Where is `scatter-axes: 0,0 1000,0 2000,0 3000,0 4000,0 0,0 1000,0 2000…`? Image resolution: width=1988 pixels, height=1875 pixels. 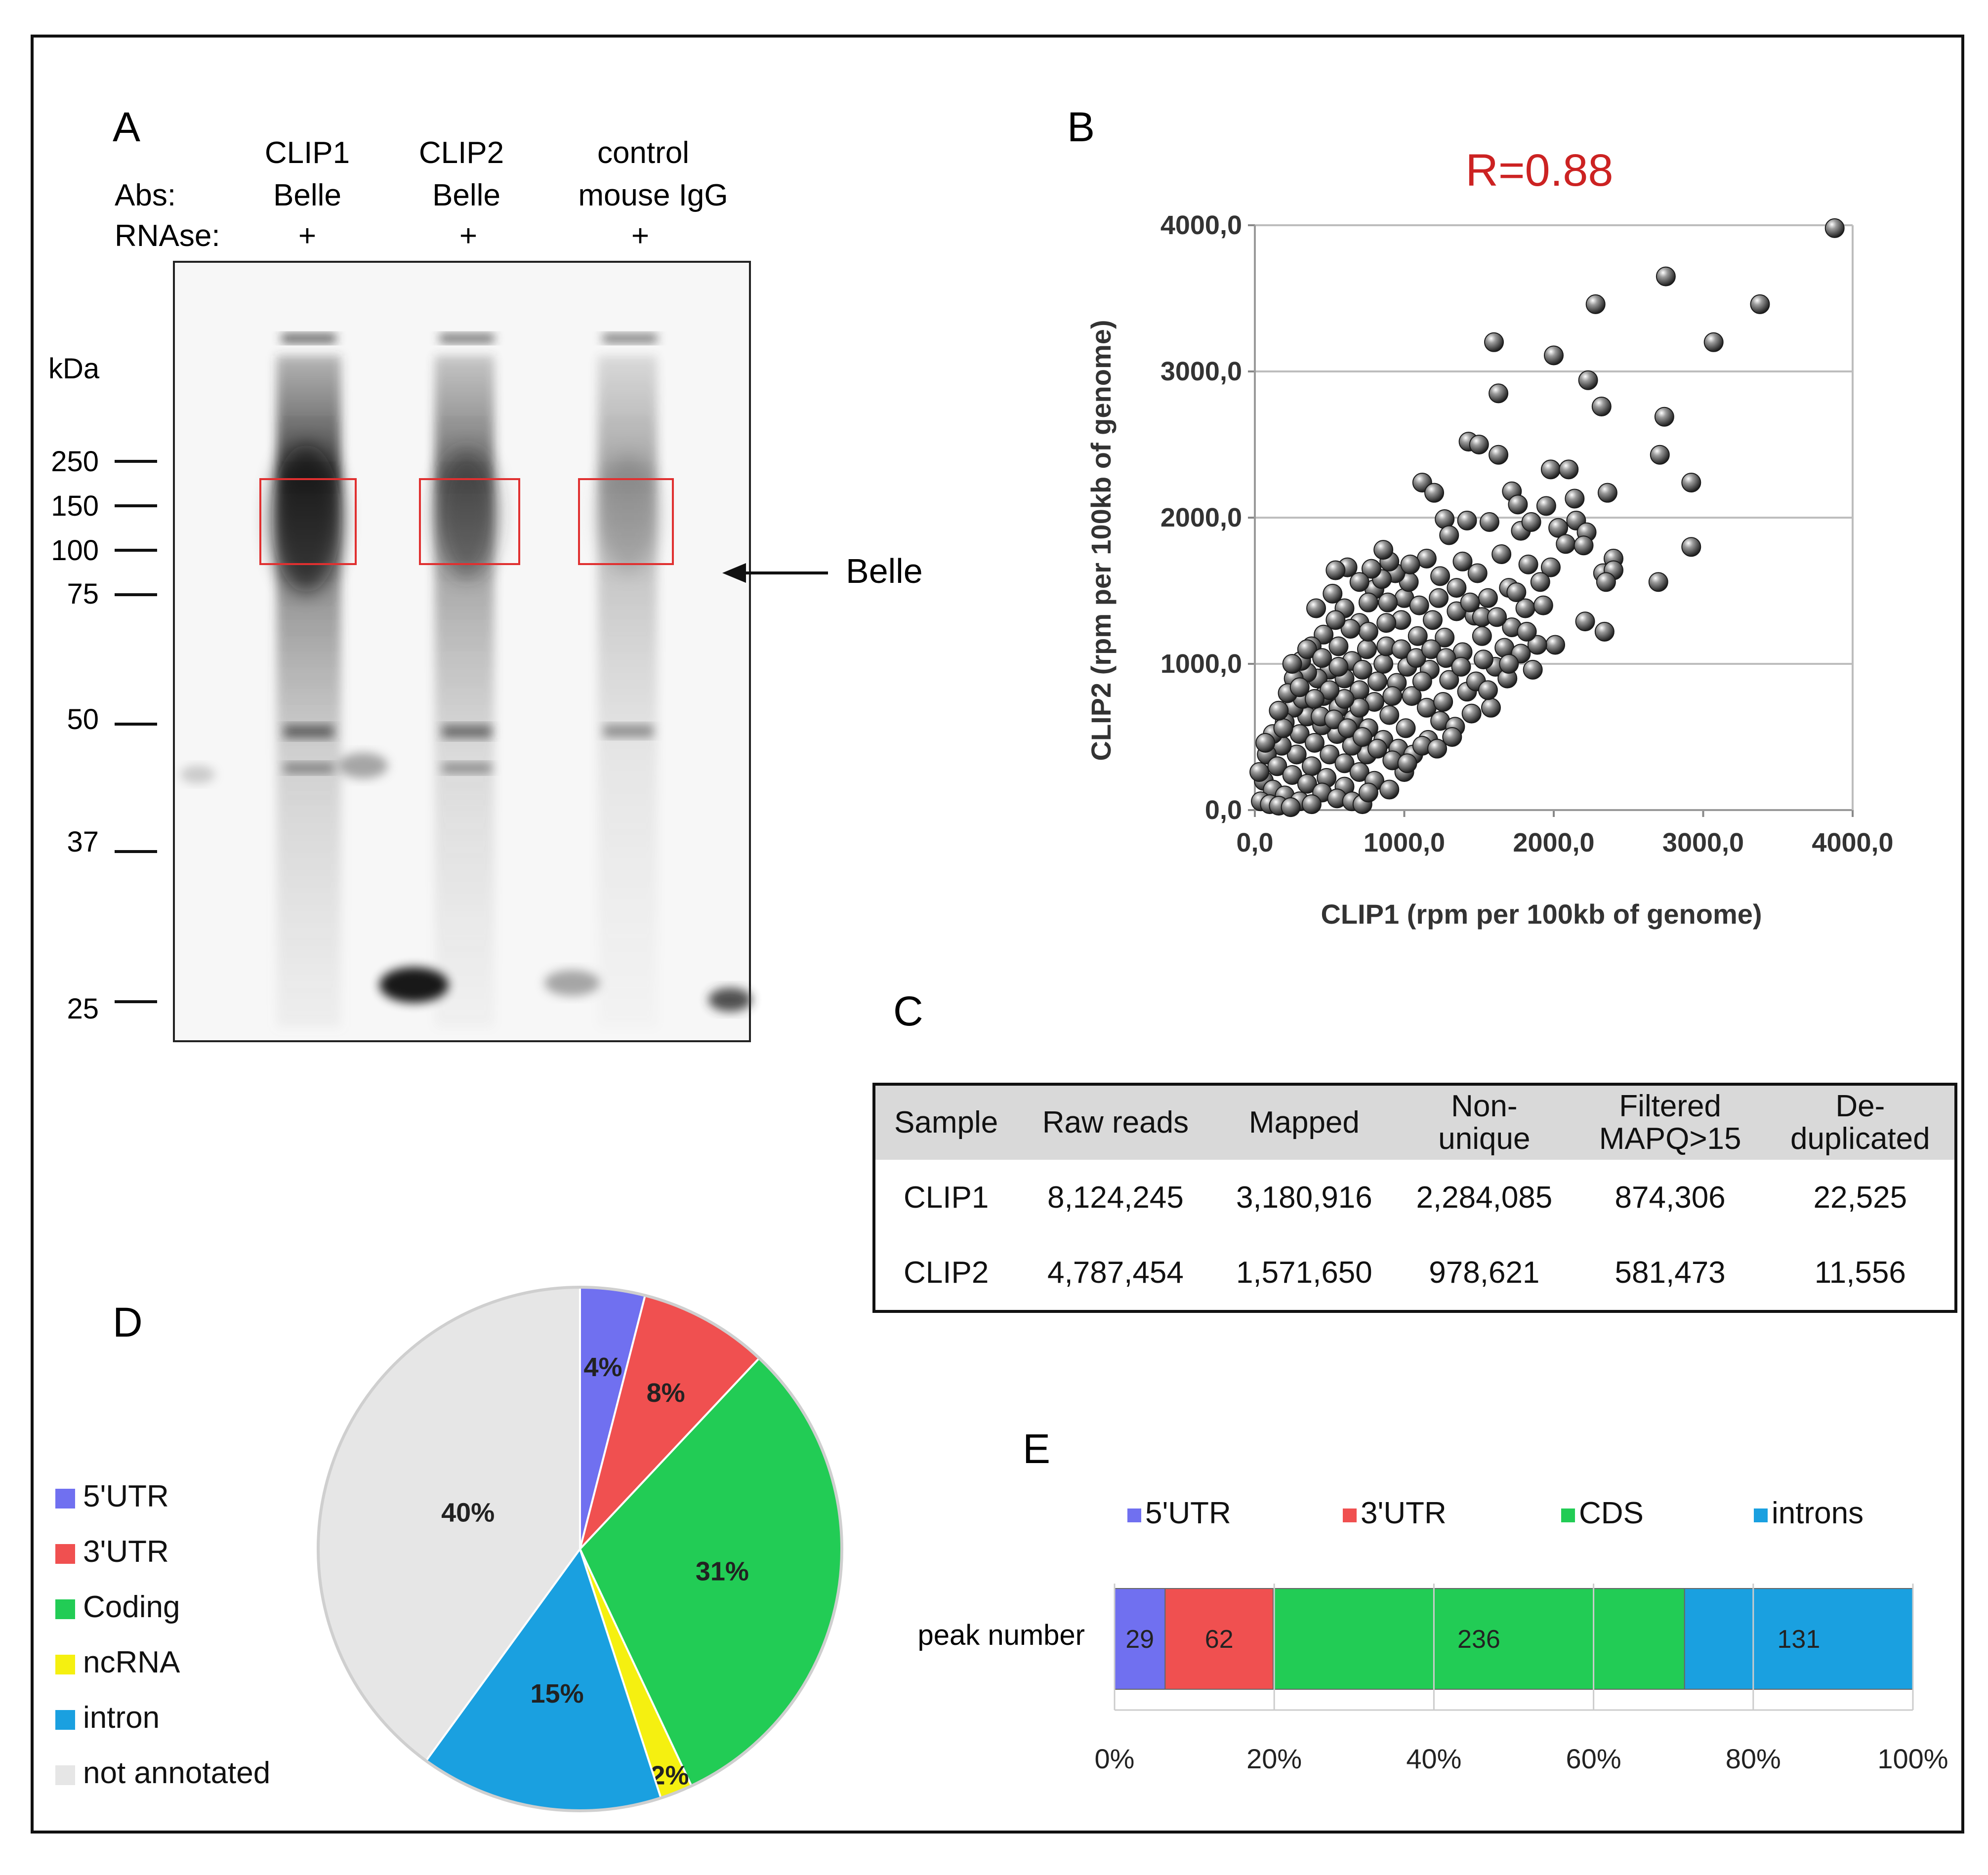
scatter-axes: 0,0 1000,0 2000,0 3000,0 4000,0 0,0 1000,0 2000… is located at coordinates (1527, 533).